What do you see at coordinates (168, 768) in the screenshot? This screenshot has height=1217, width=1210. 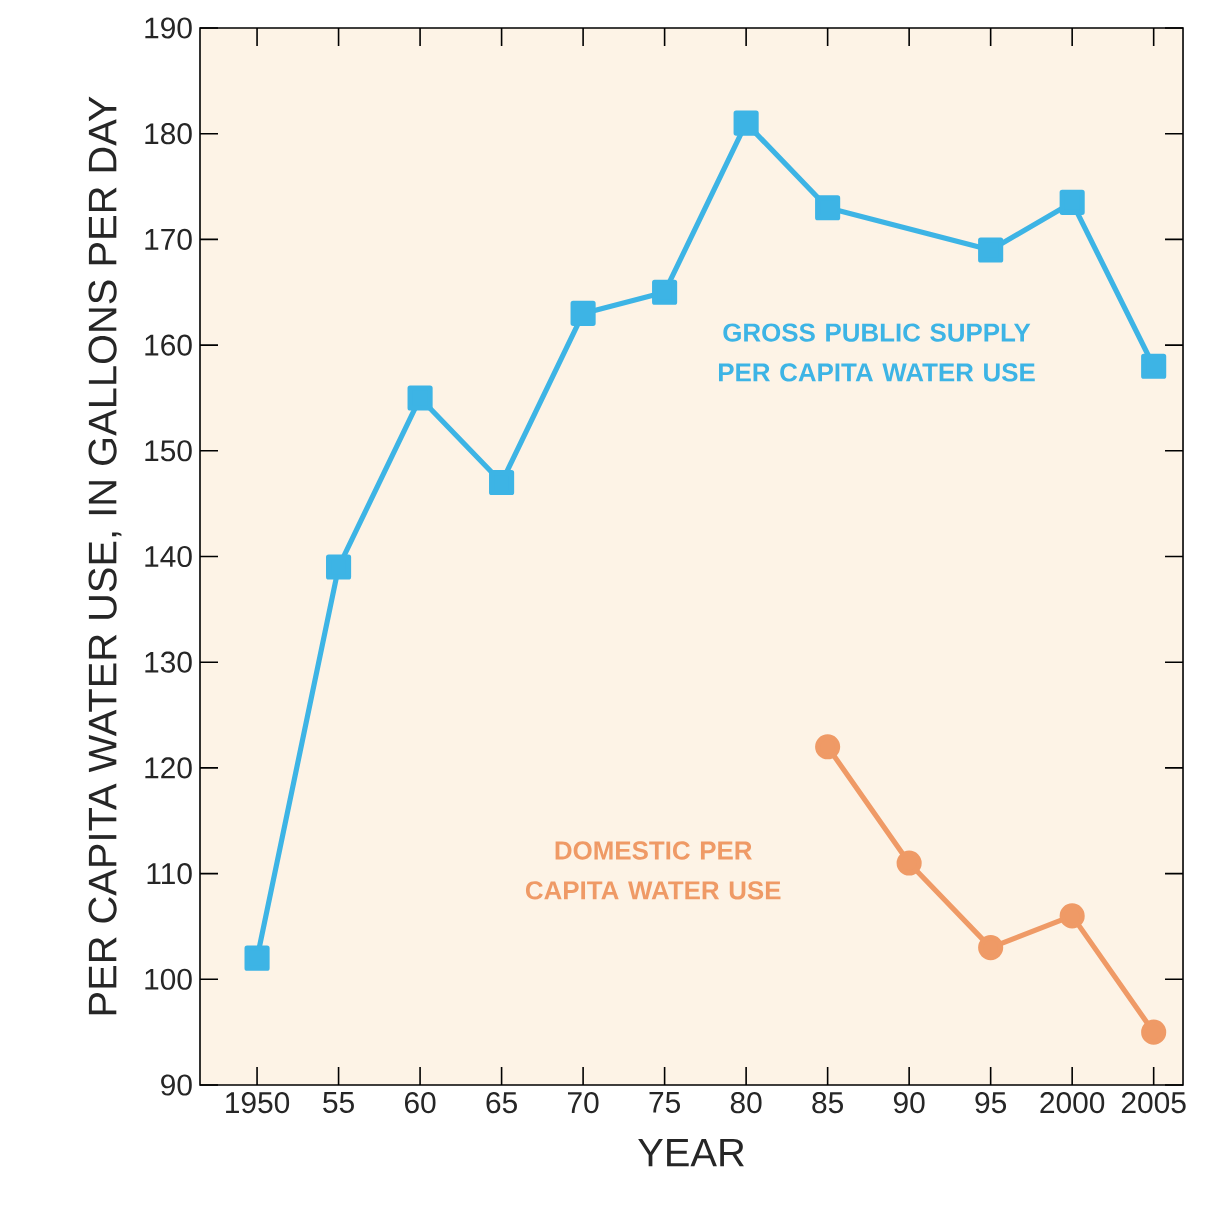 I see `y-tick-label: 120` at bounding box center [168, 768].